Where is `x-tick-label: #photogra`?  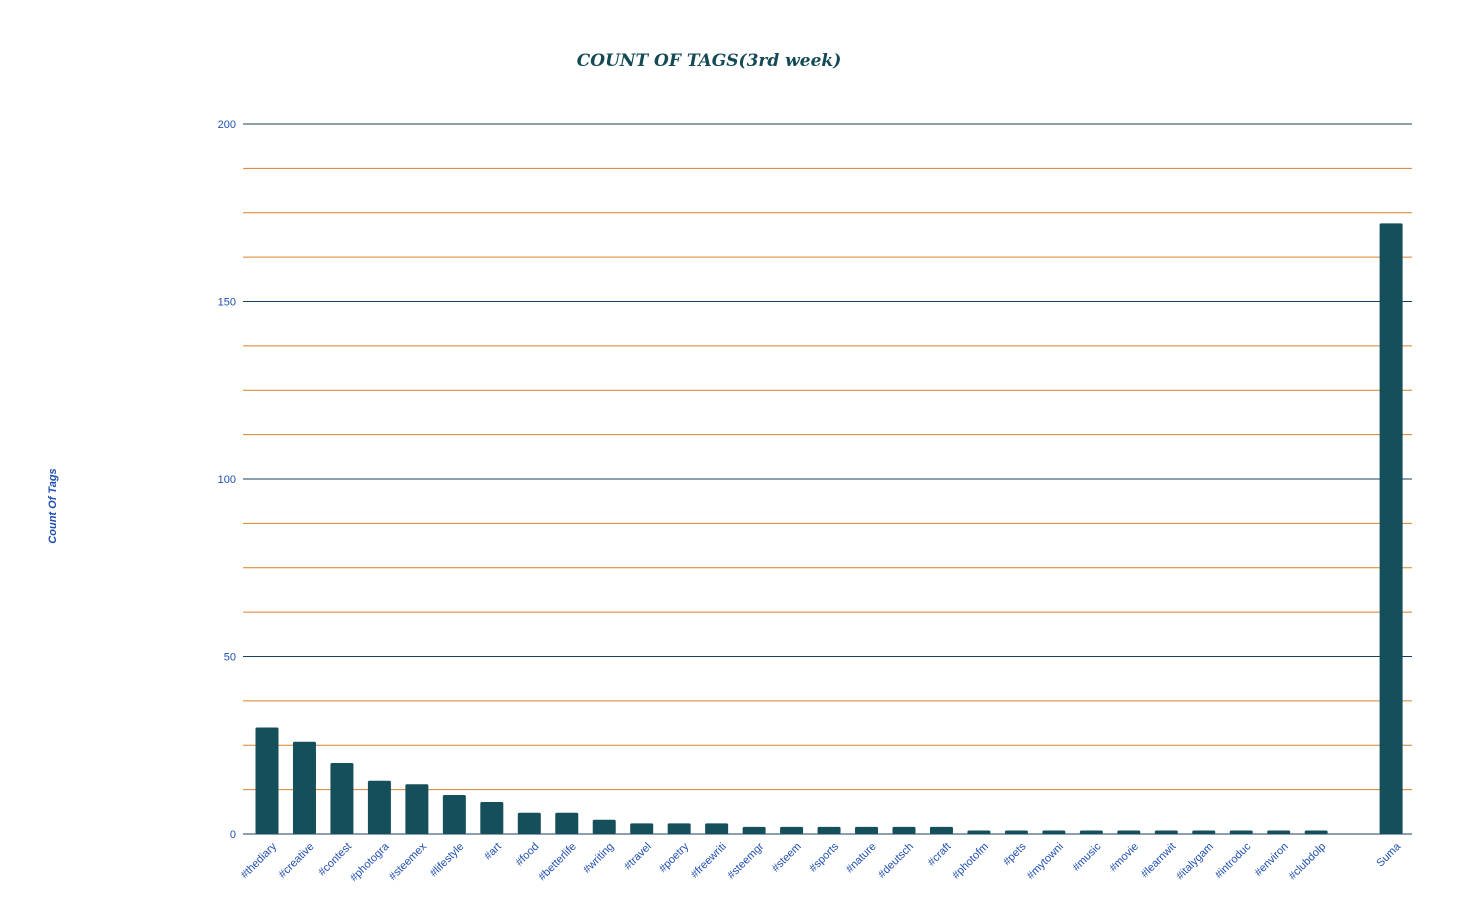
x-tick-label: #photogra is located at coordinates (370, 862).